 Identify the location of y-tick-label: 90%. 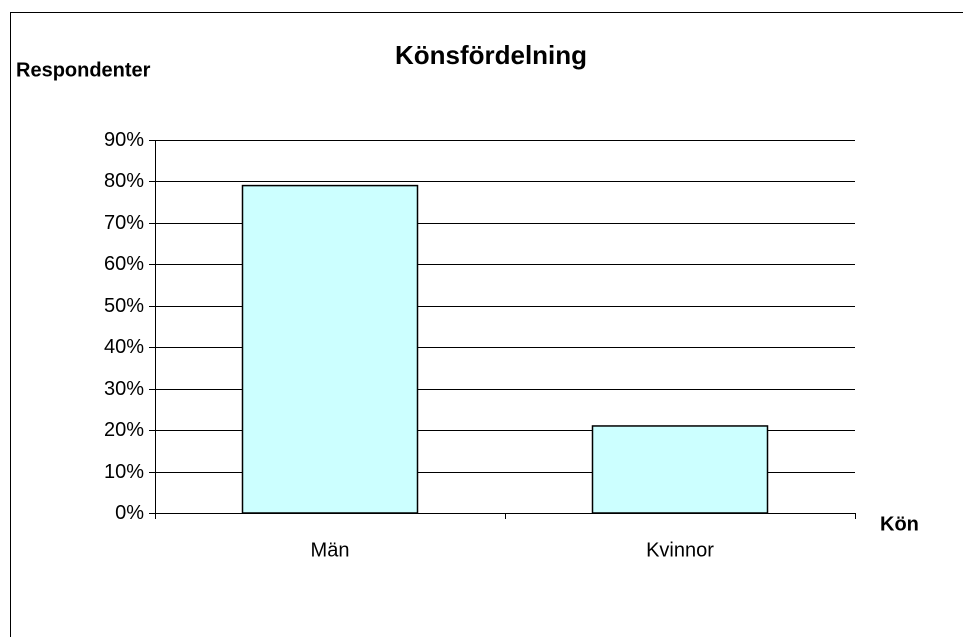
(124, 140).